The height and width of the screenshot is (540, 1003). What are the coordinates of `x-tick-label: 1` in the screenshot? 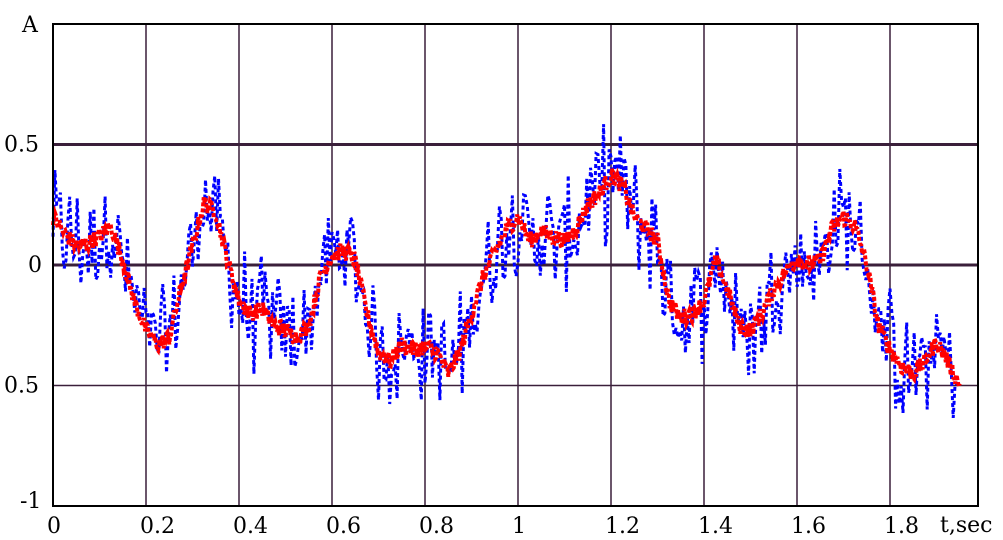 It's located at (519, 526).